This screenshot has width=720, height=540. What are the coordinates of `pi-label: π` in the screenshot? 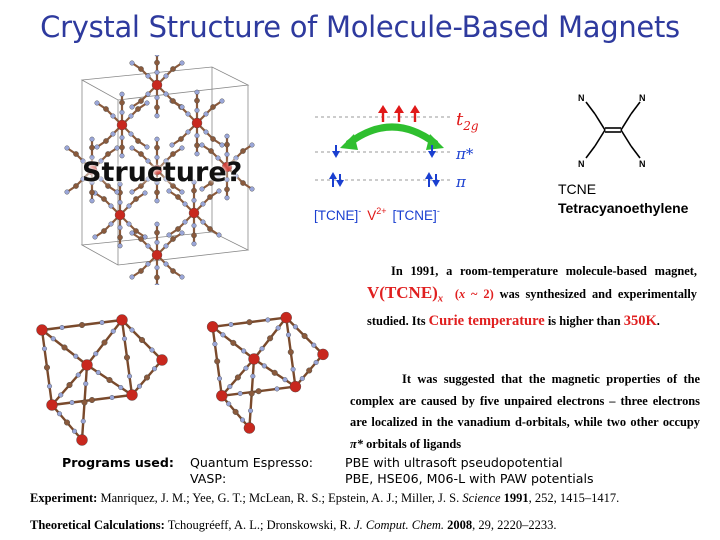 It's located at (461, 182).